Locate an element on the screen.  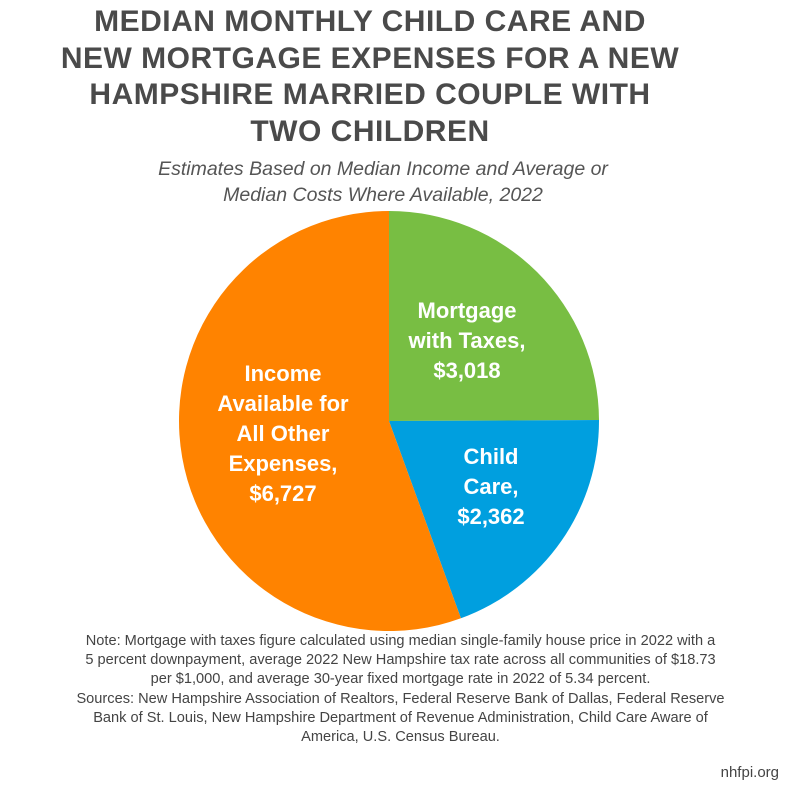
site-credit: nhfpi.org is located at coordinates (749, 772).